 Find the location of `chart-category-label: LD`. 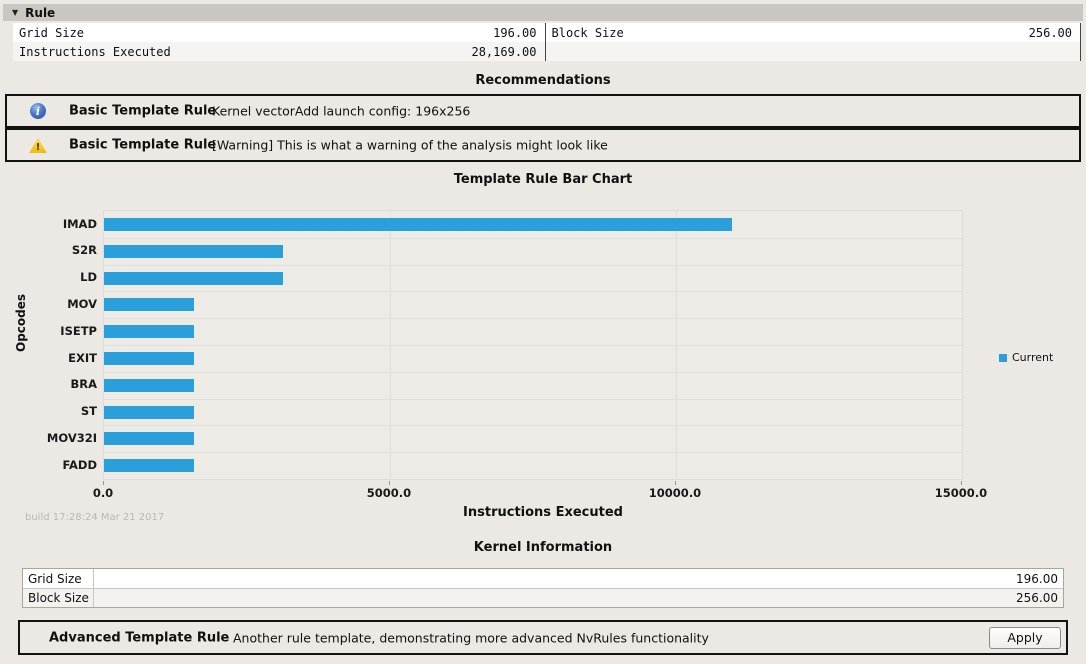

chart-category-label: LD is located at coordinates (88, 277).